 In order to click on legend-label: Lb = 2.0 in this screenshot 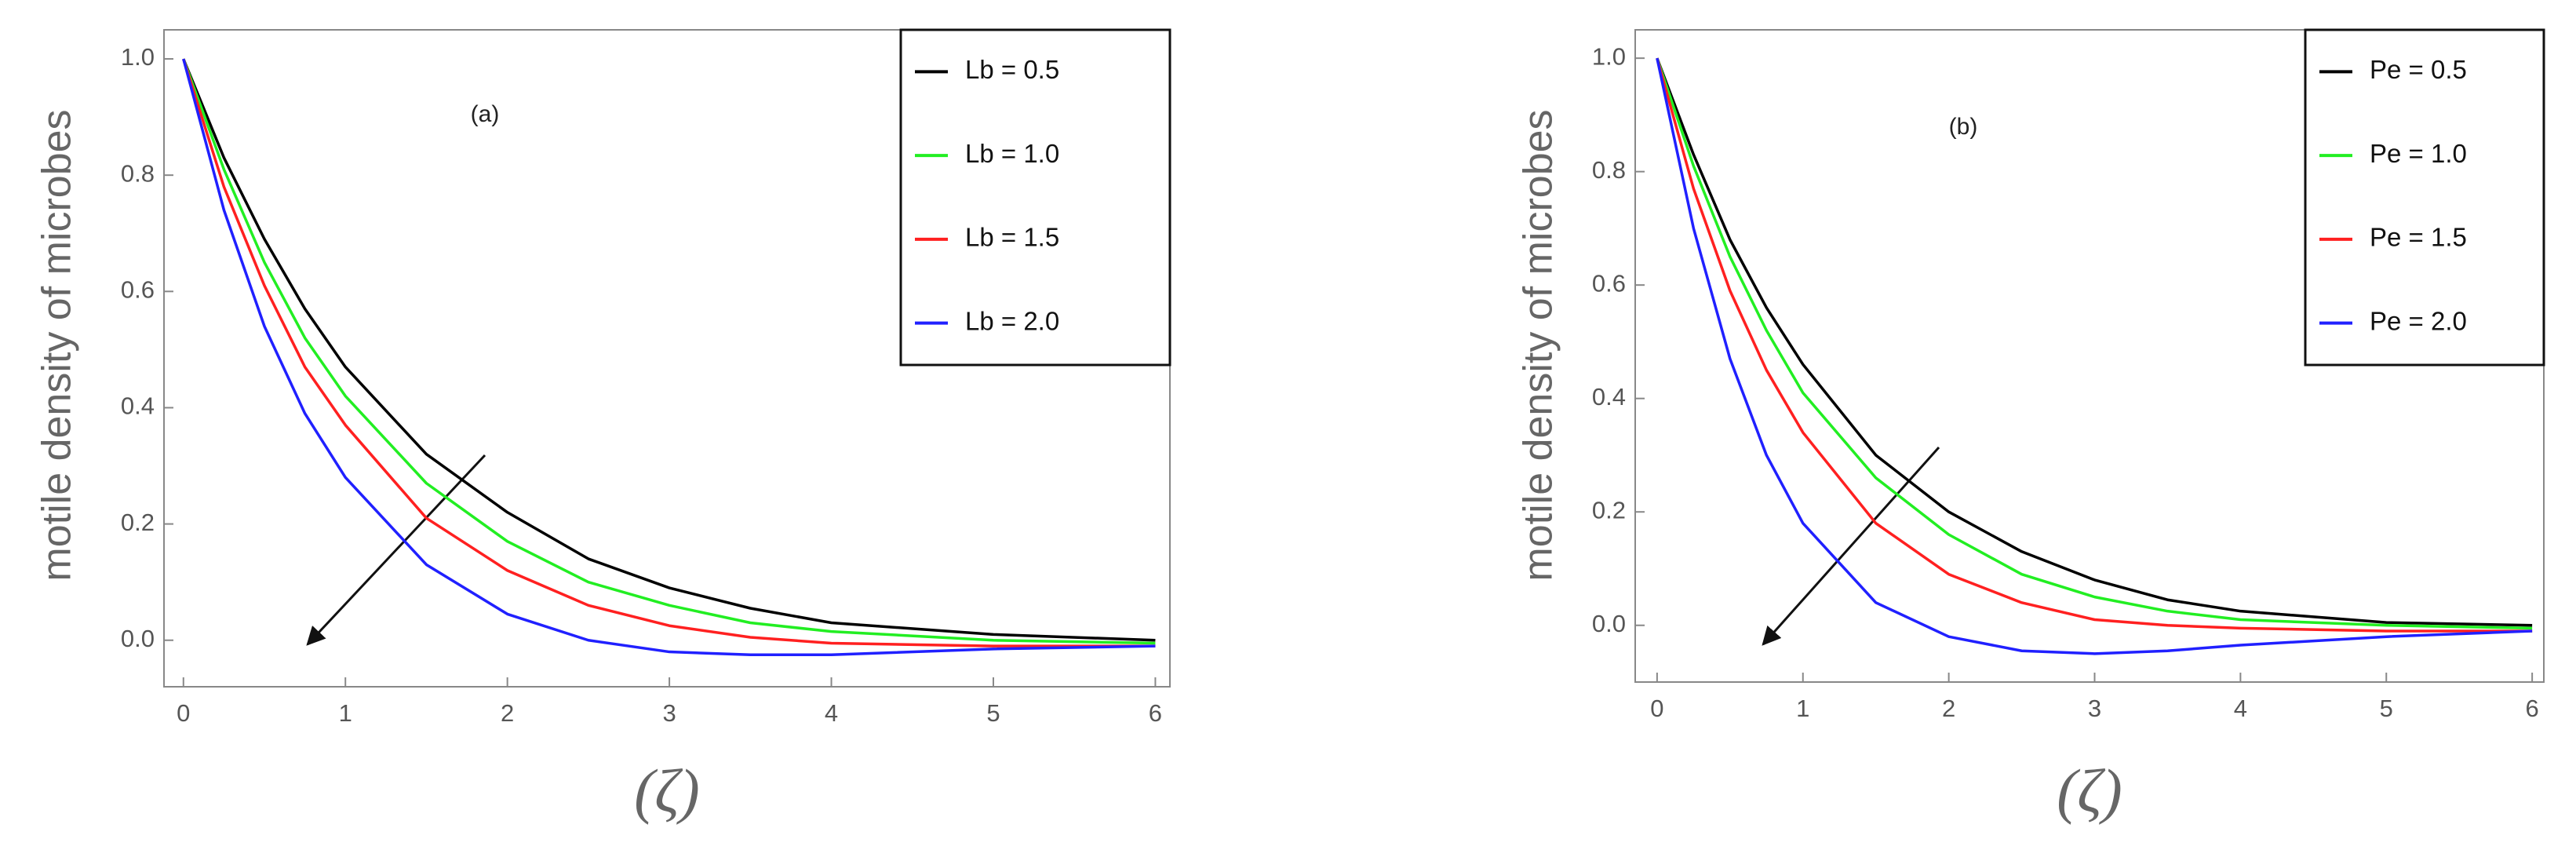, I will do `click(1012, 320)`.